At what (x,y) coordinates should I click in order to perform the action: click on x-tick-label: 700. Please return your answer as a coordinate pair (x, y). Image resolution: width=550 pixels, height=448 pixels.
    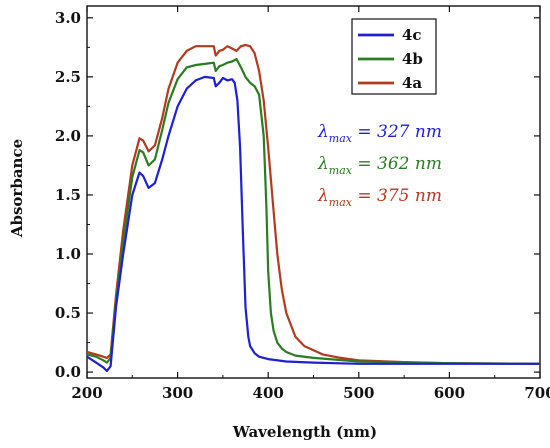
    Looking at the image, I should click on (537, 393).